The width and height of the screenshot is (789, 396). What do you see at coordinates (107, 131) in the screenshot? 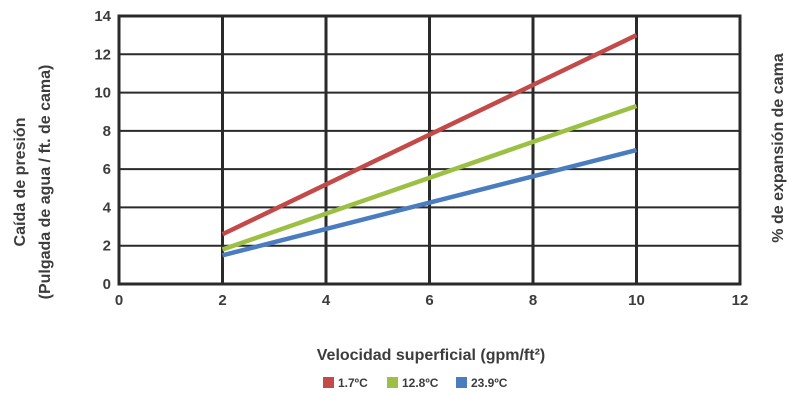
I see `y-tick-label: 8` at bounding box center [107, 131].